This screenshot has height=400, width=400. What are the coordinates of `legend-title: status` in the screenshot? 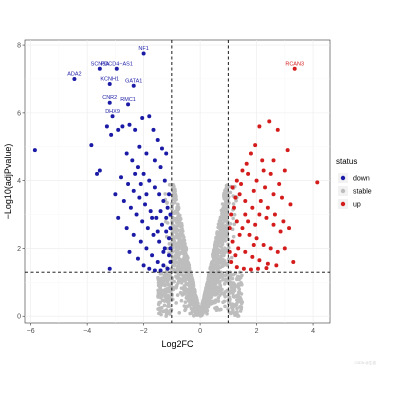 It's located at (346, 161).